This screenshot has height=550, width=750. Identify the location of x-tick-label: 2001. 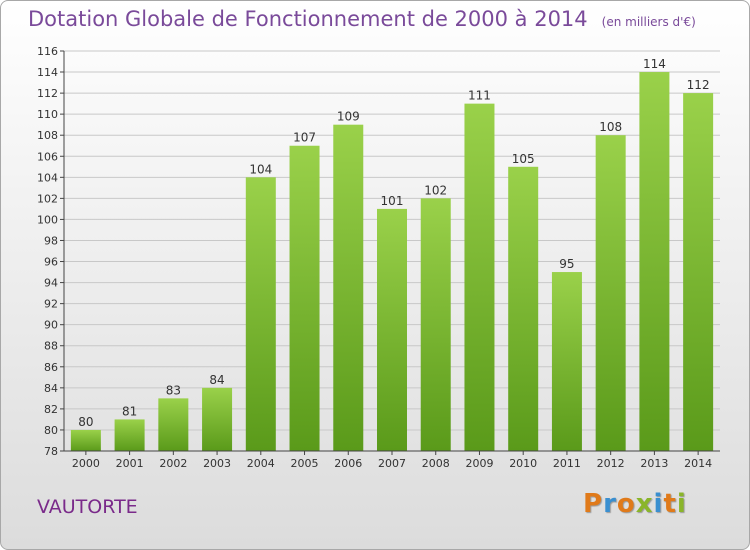
(130, 463).